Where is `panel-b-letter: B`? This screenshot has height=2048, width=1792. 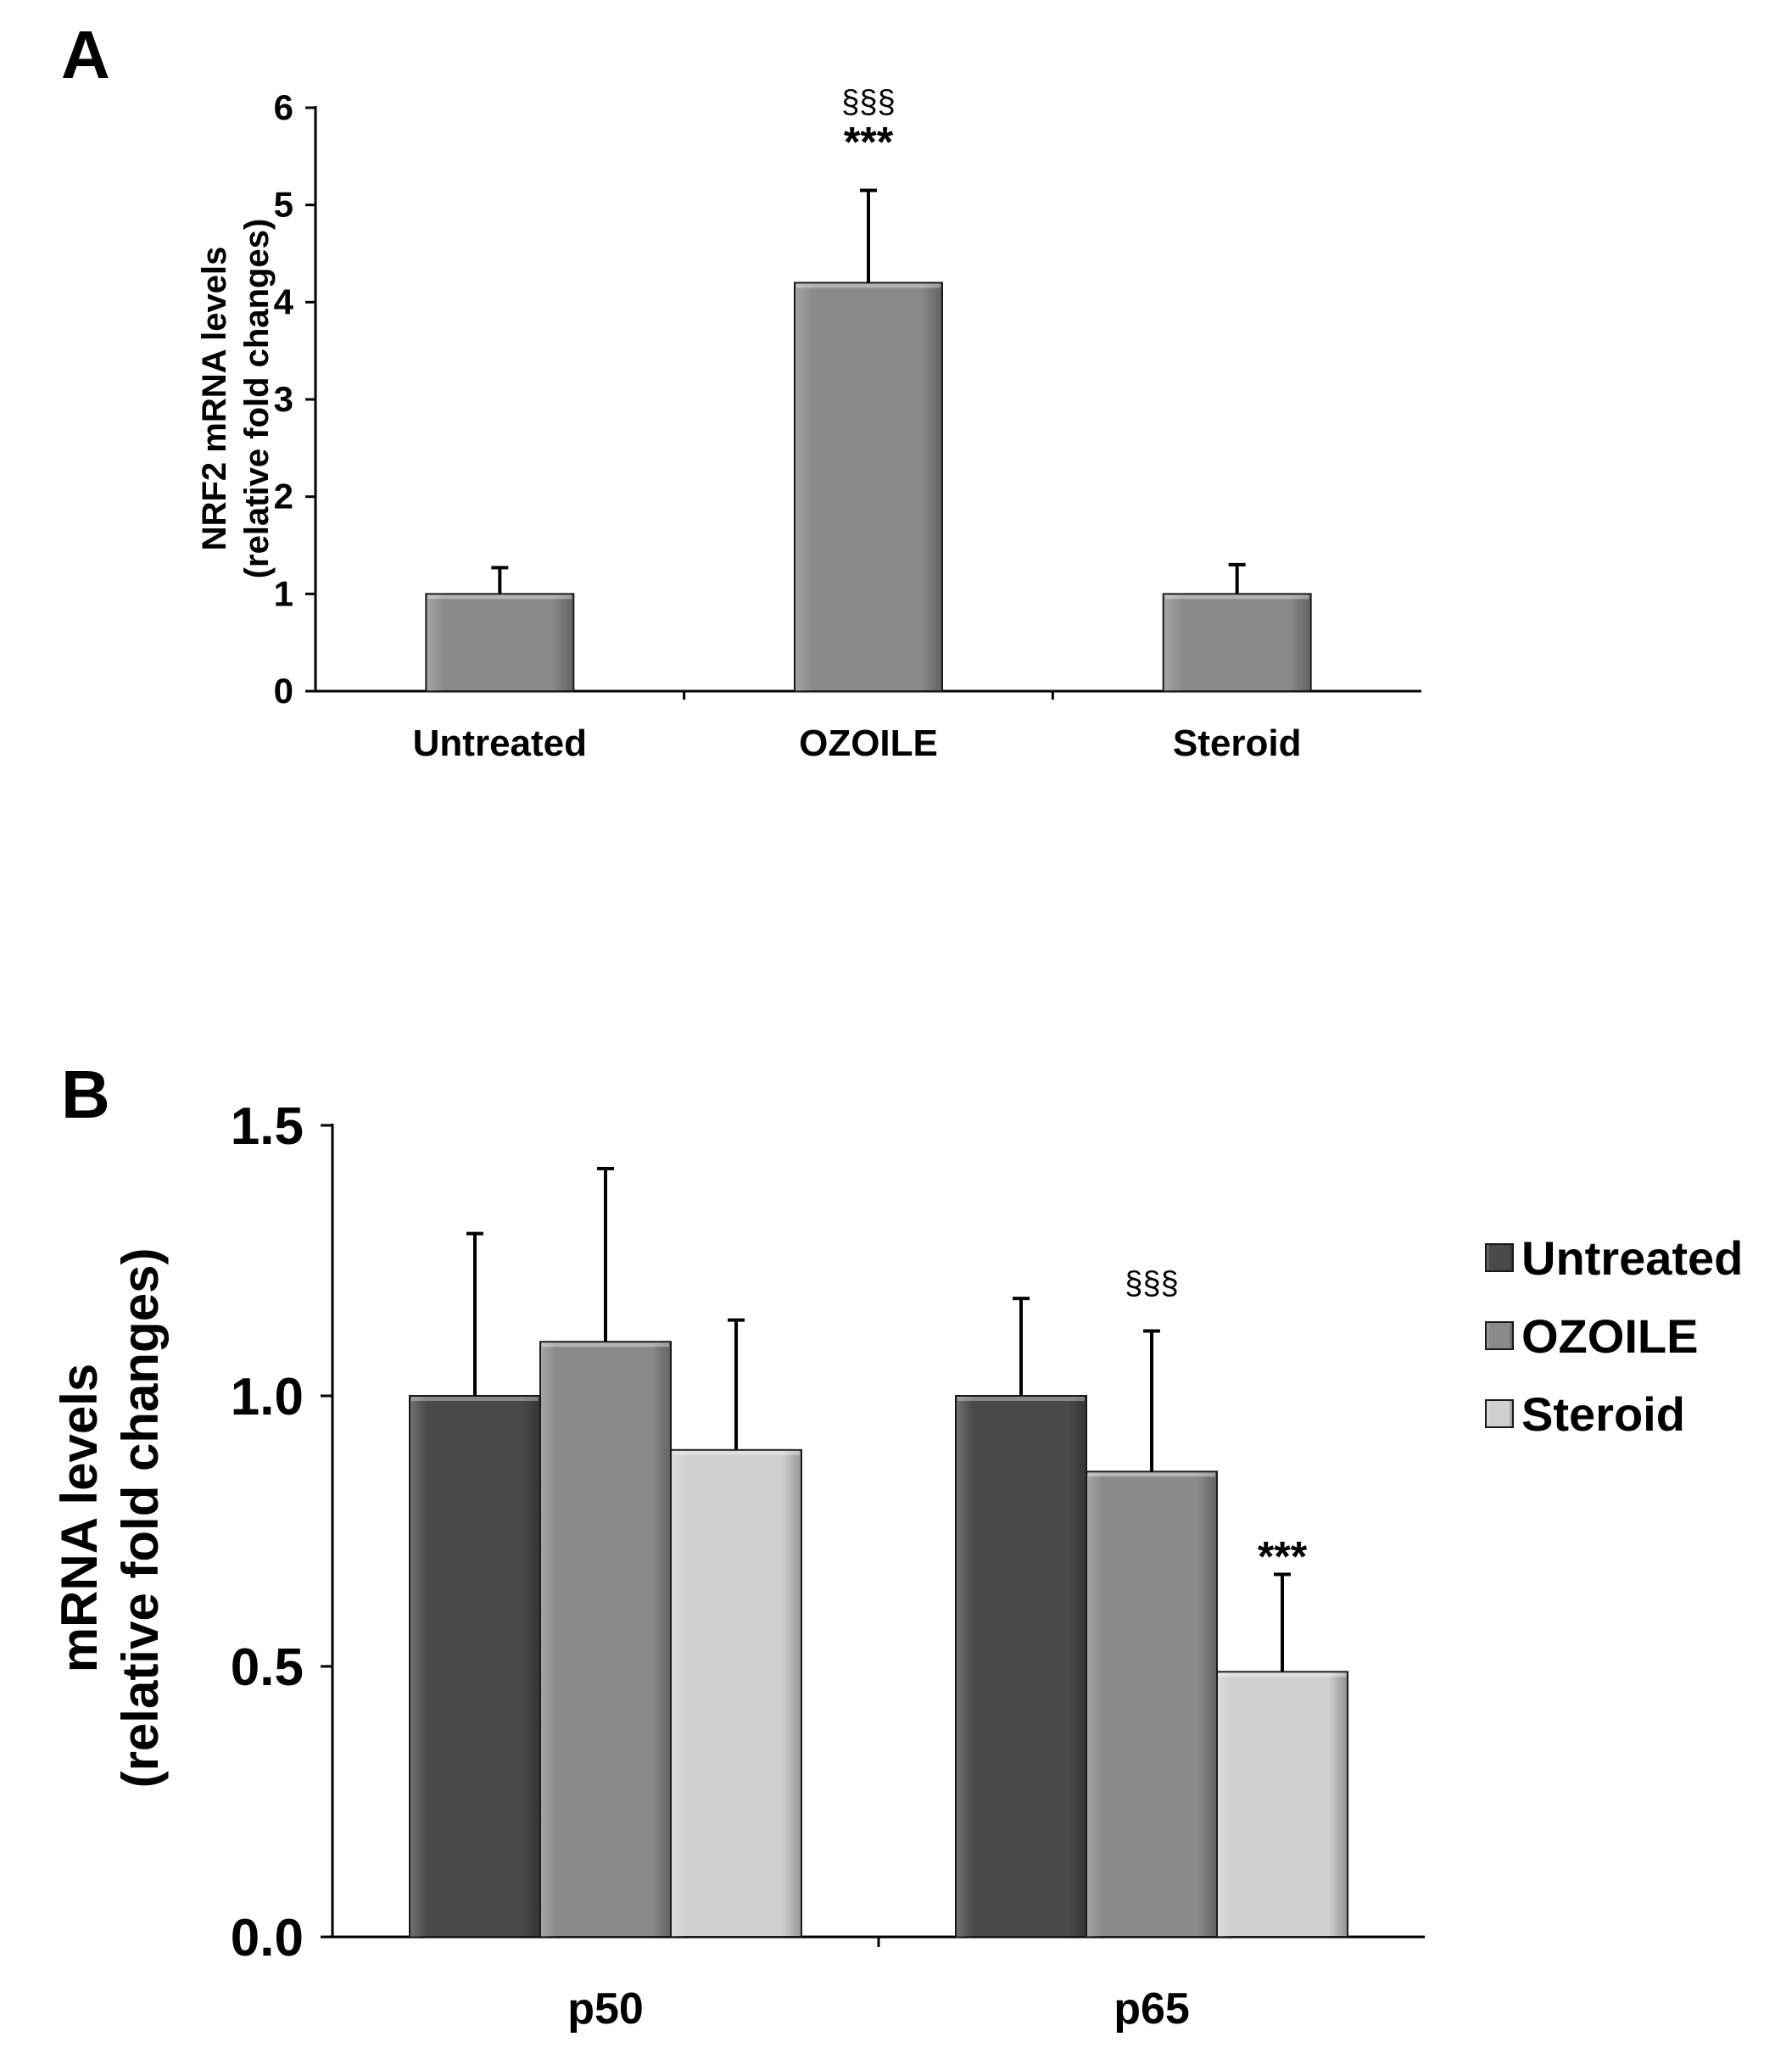 panel-b-letter: B is located at coordinates (85, 1094).